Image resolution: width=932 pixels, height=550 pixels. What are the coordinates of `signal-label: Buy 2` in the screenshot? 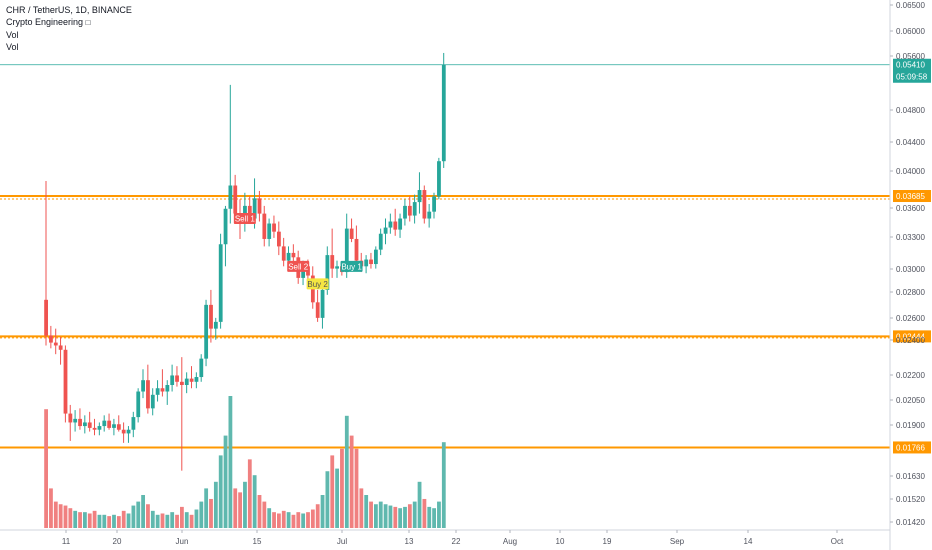 It's located at (317, 284).